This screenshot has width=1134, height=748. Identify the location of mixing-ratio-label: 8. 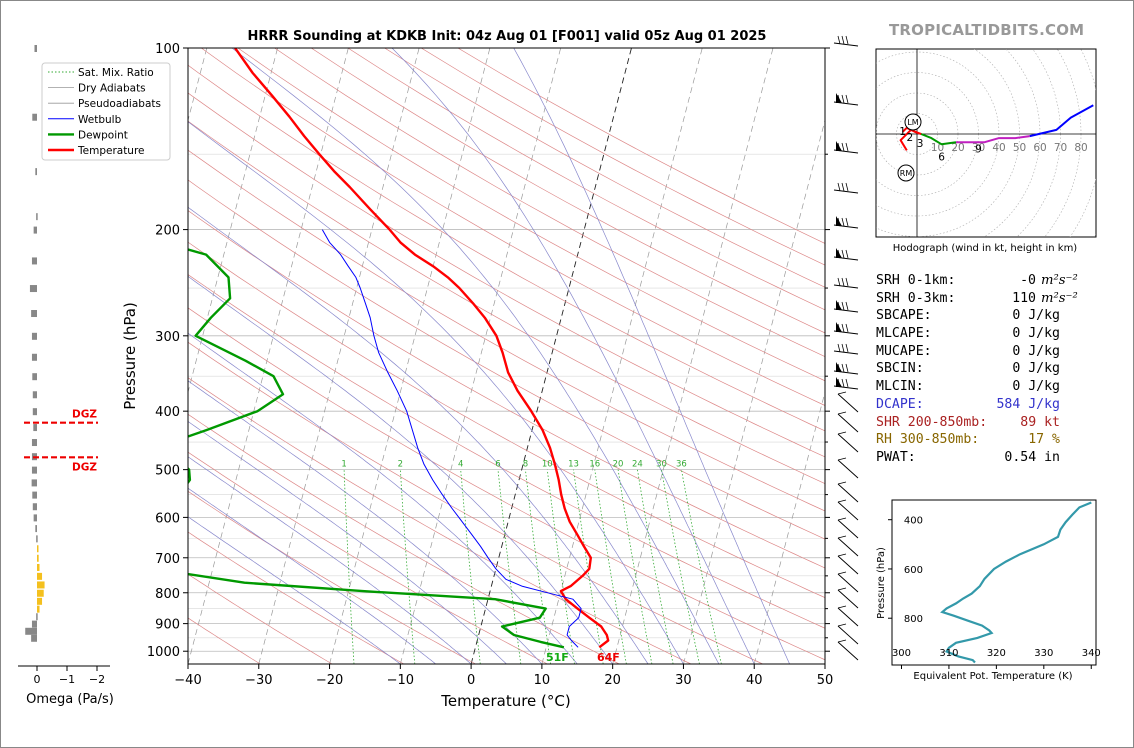
(525, 465).